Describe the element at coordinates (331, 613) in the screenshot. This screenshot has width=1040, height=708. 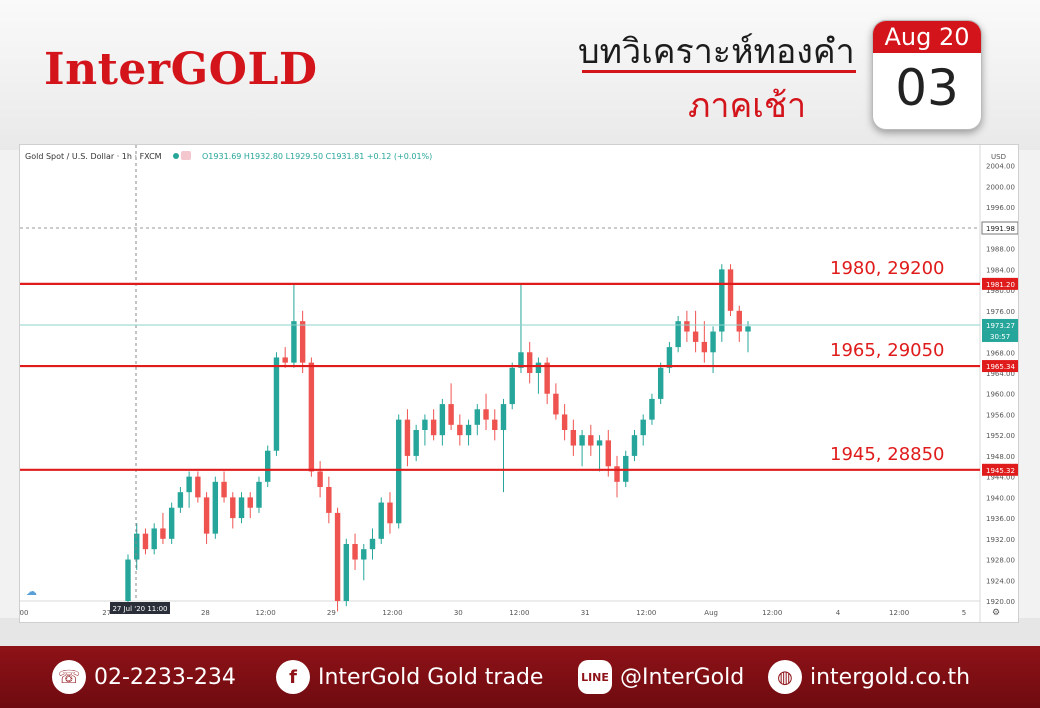
I see `x-tick-label: 29` at that location.